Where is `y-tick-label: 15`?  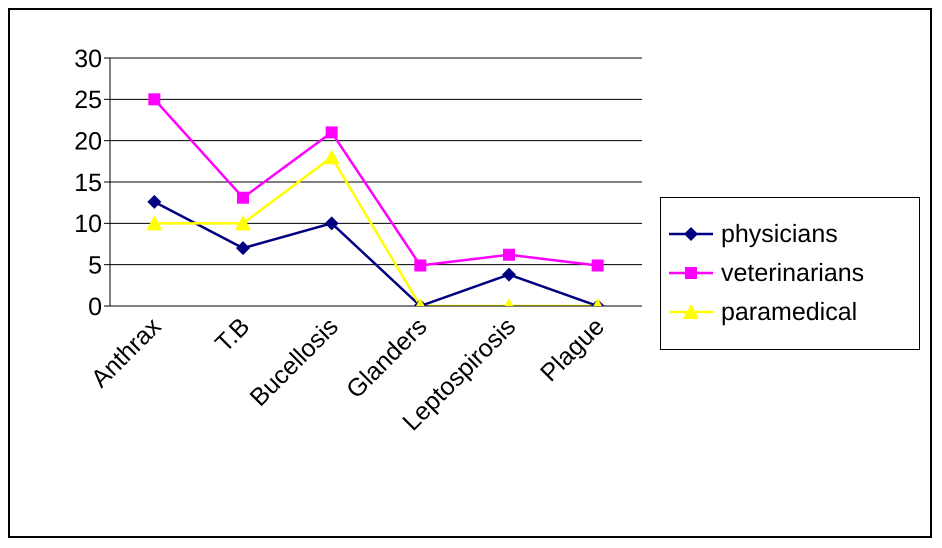 y-tick-label: 15 is located at coordinates (88, 182).